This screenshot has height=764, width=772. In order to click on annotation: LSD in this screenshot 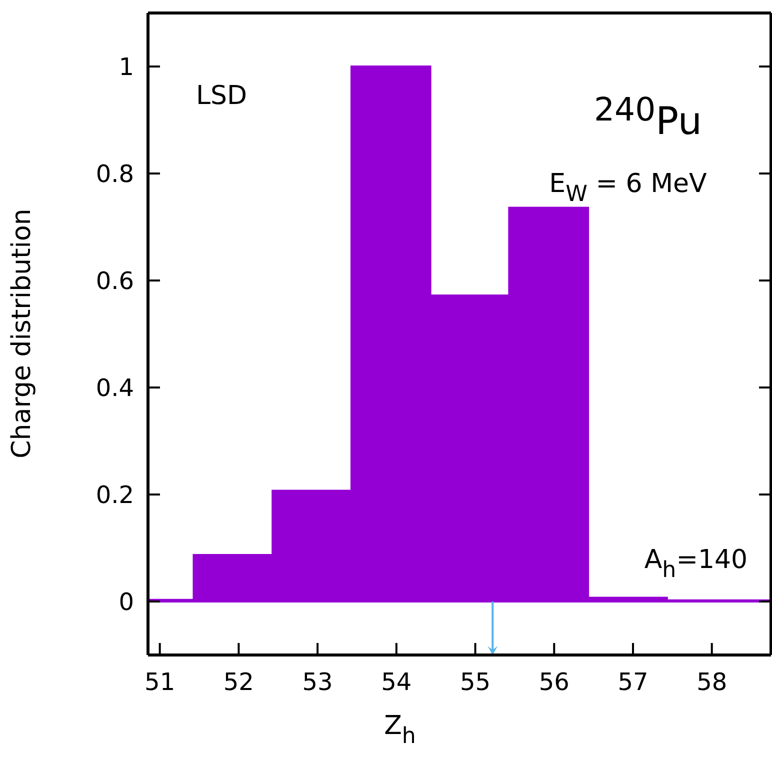, I will do `click(222, 96)`.